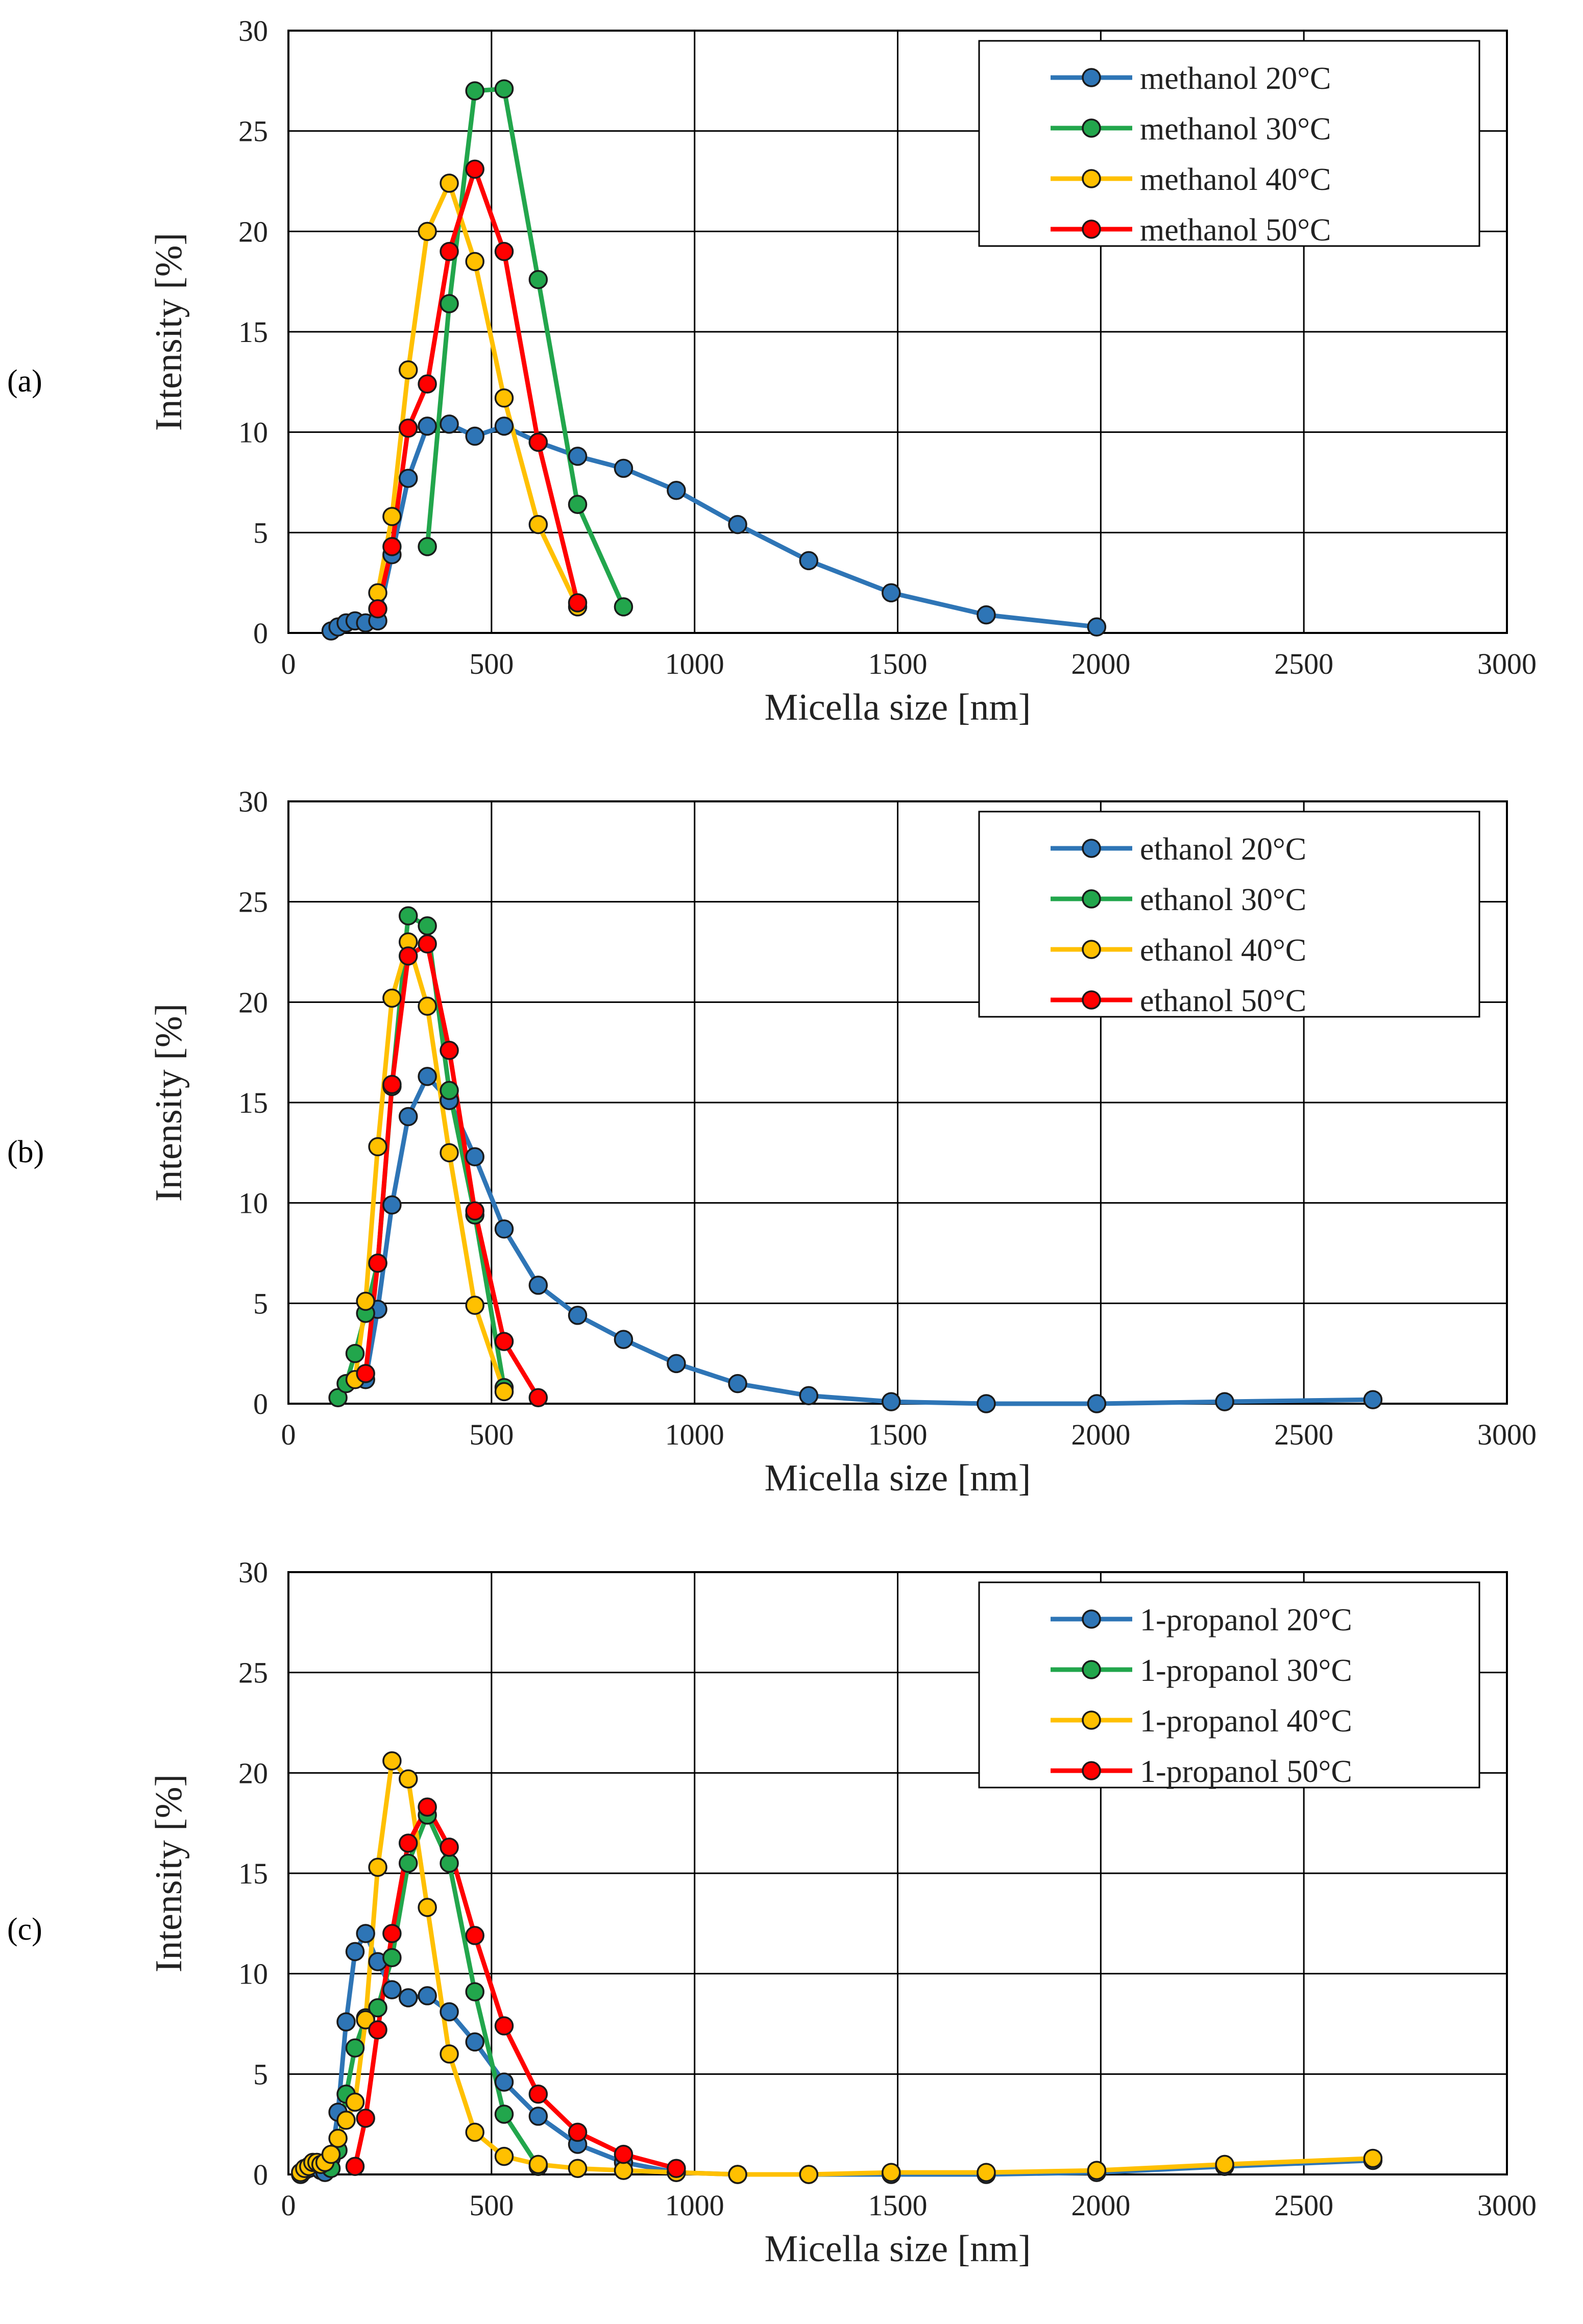  I want to click on legend-entry-label: methanol 50°C, so click(1235, 230).